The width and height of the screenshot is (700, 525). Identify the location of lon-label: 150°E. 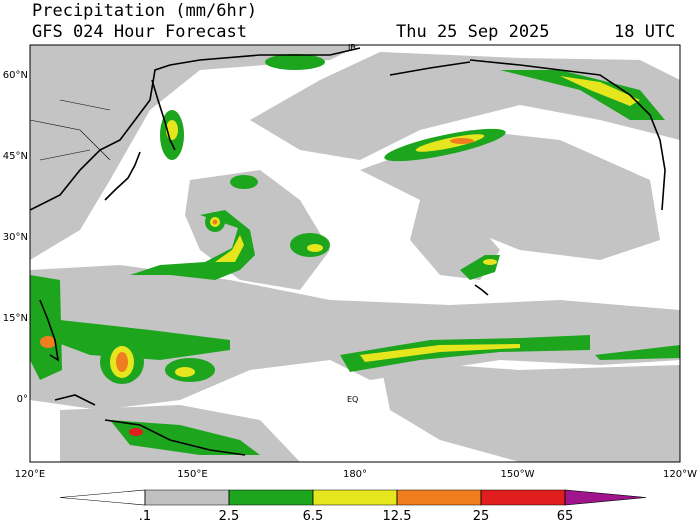
(192, 474).